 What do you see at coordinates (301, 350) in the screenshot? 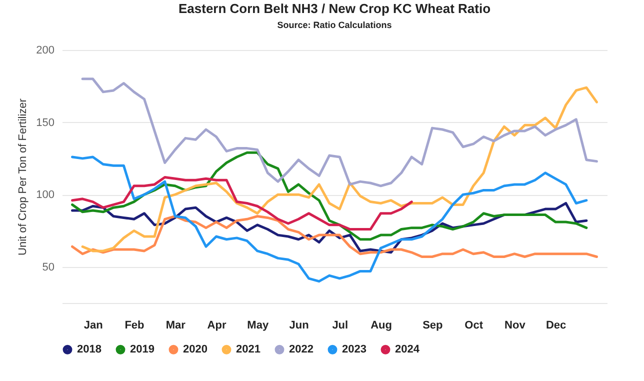
I see `legend-label: 2022` at bounding box center [301, 350].